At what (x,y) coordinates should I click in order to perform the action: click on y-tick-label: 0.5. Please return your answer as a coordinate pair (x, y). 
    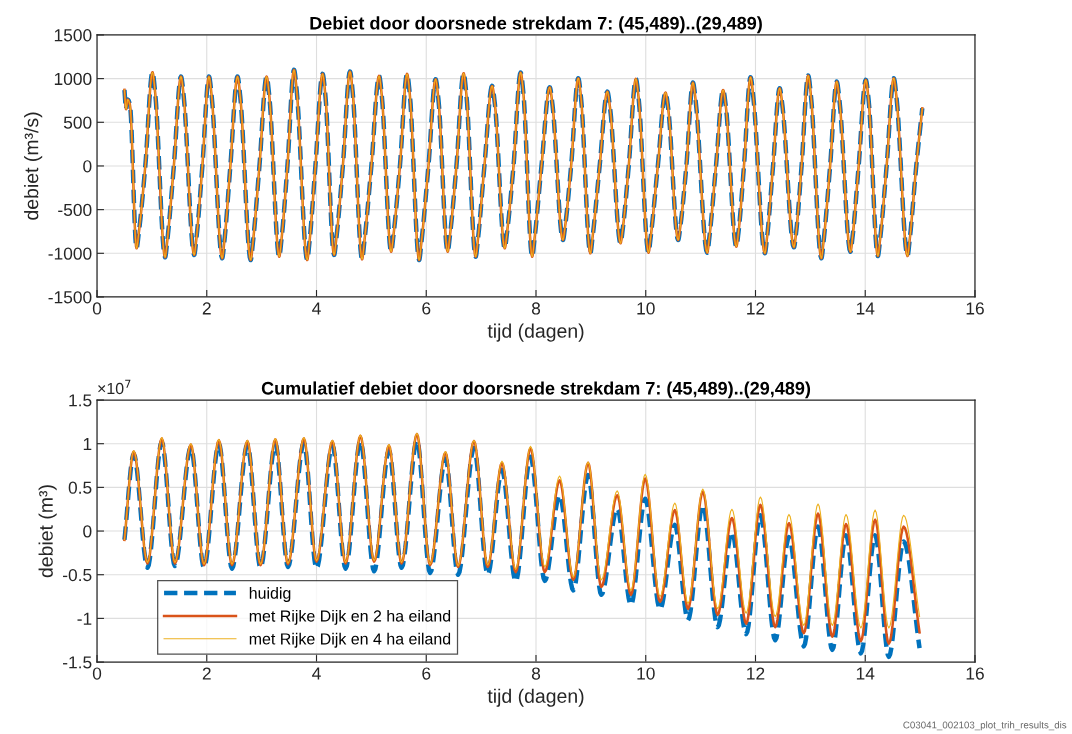
    Looking at the image, I should click on (80, 487).